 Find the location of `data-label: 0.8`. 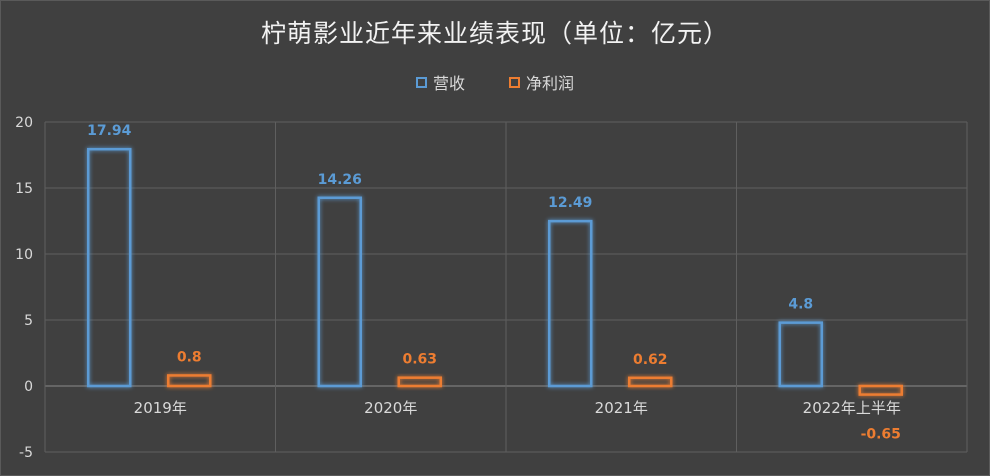

data-label: 0.8 is located at coordinates (189, 357).